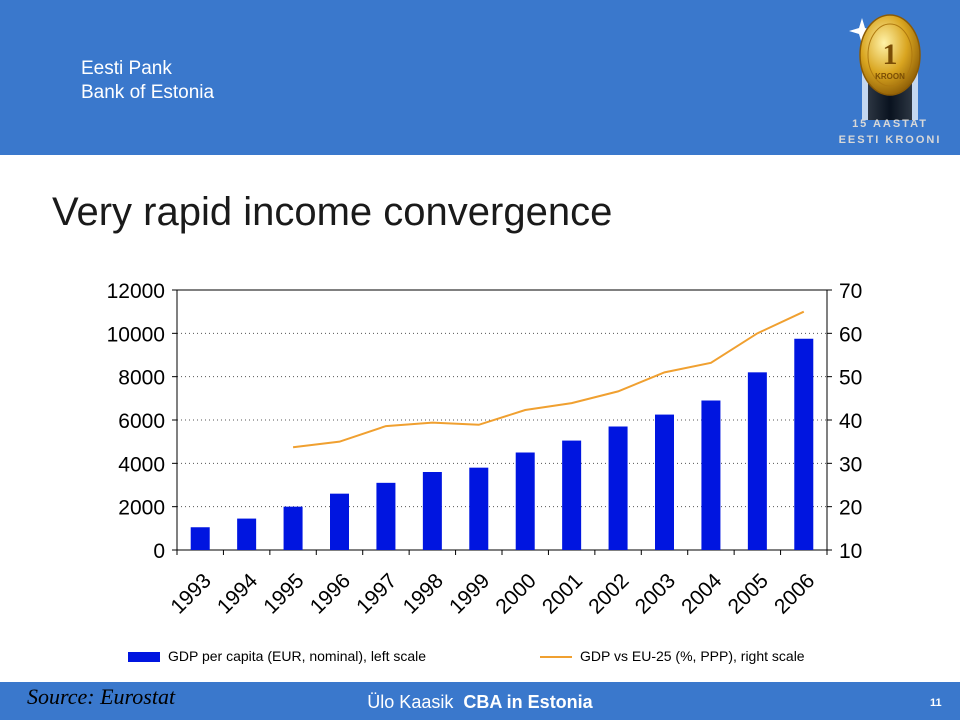 The width and height of the screenshot is (960, 720). Describe the element at coordinates (136, 291) in the screenshot. I see `left-axis-tick-label: 12000` at that location.